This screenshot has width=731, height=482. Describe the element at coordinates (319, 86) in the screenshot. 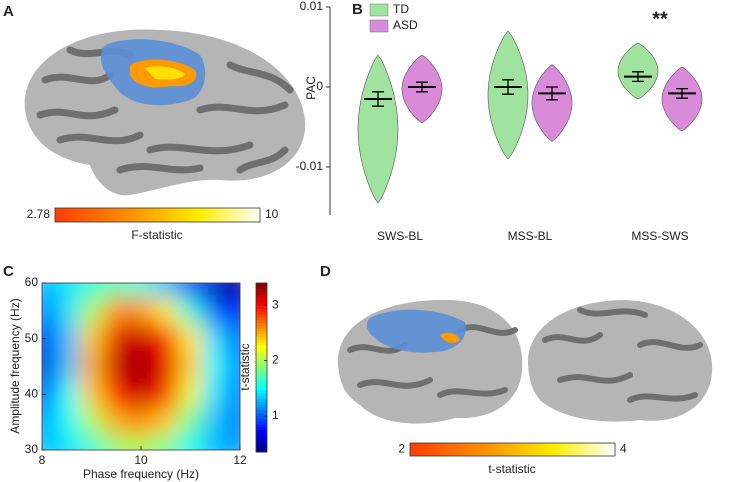

I see `y-tick-label: 0` at that location.